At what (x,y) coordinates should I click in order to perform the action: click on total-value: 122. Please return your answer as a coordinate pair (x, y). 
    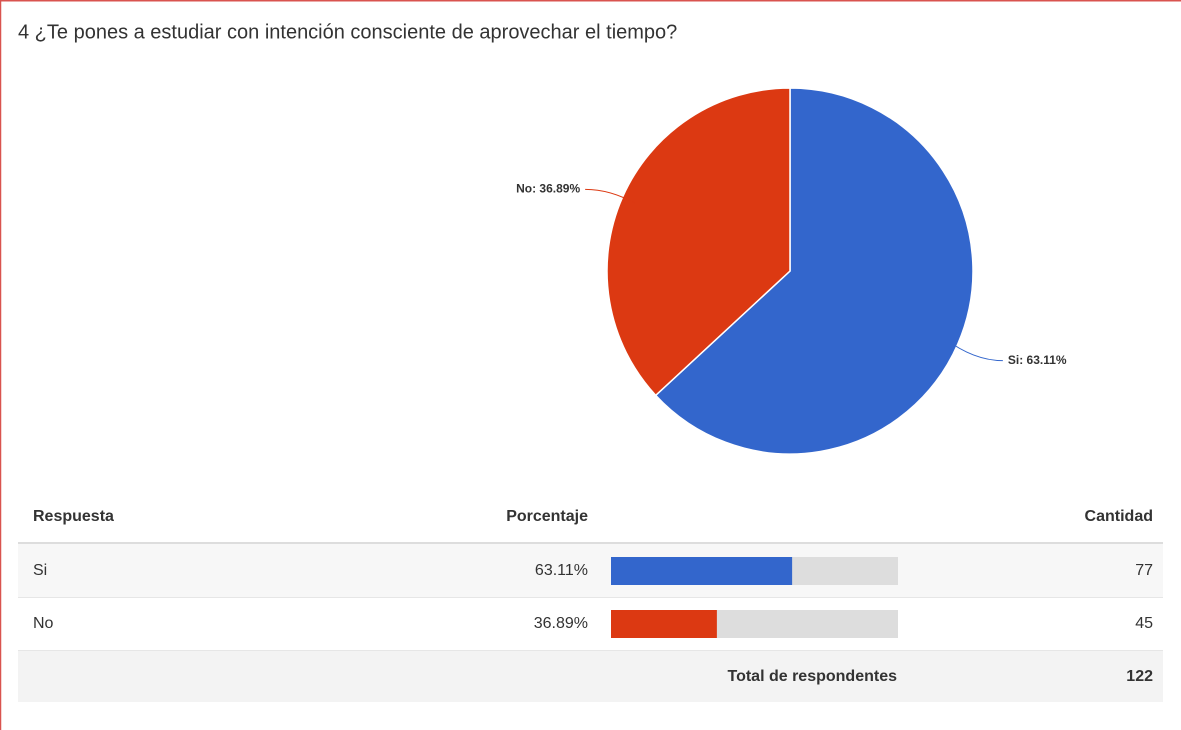
    Looking at the image, I should click on (1139, 676).